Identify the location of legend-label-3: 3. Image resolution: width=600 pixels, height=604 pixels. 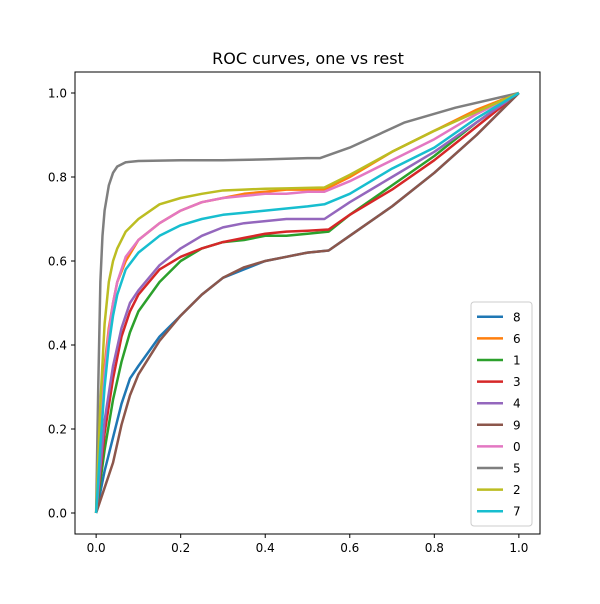
(517, 382).